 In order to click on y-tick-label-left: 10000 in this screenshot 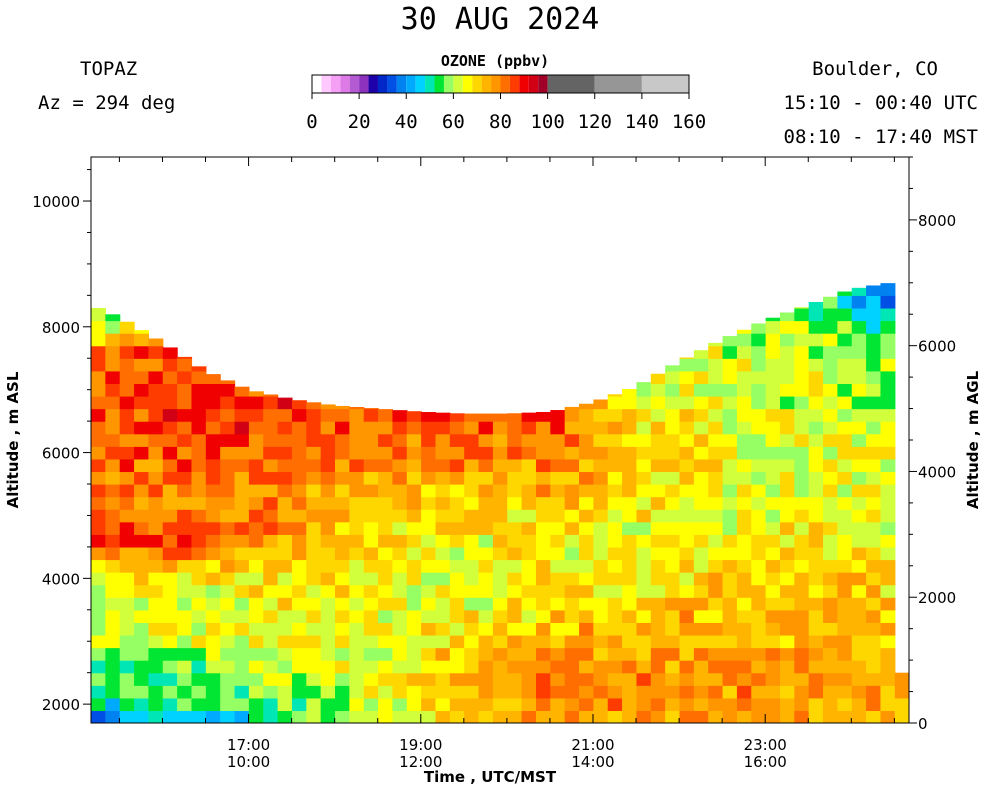, I will do `click(56, 202)`.